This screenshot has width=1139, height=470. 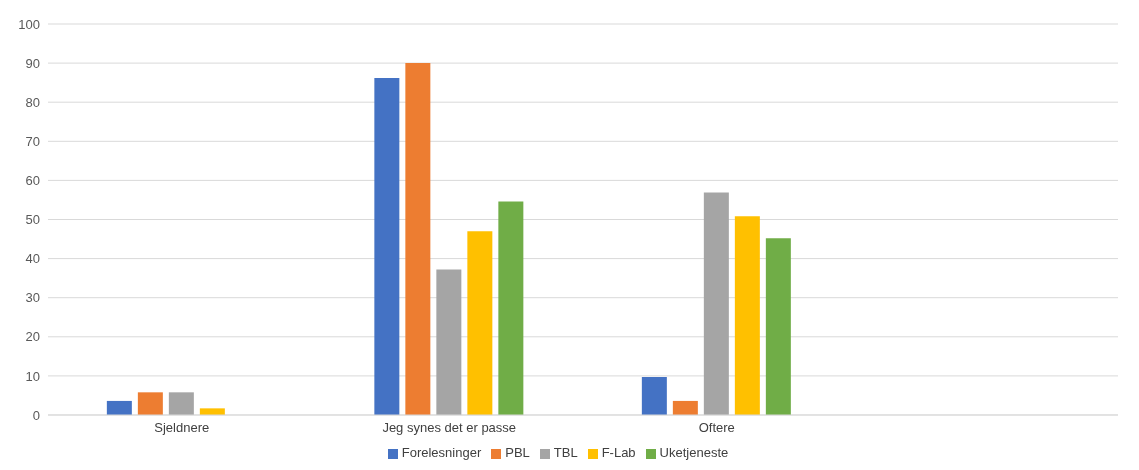 I want to click on y-tick-label: 0, so click(x=36, y=415).